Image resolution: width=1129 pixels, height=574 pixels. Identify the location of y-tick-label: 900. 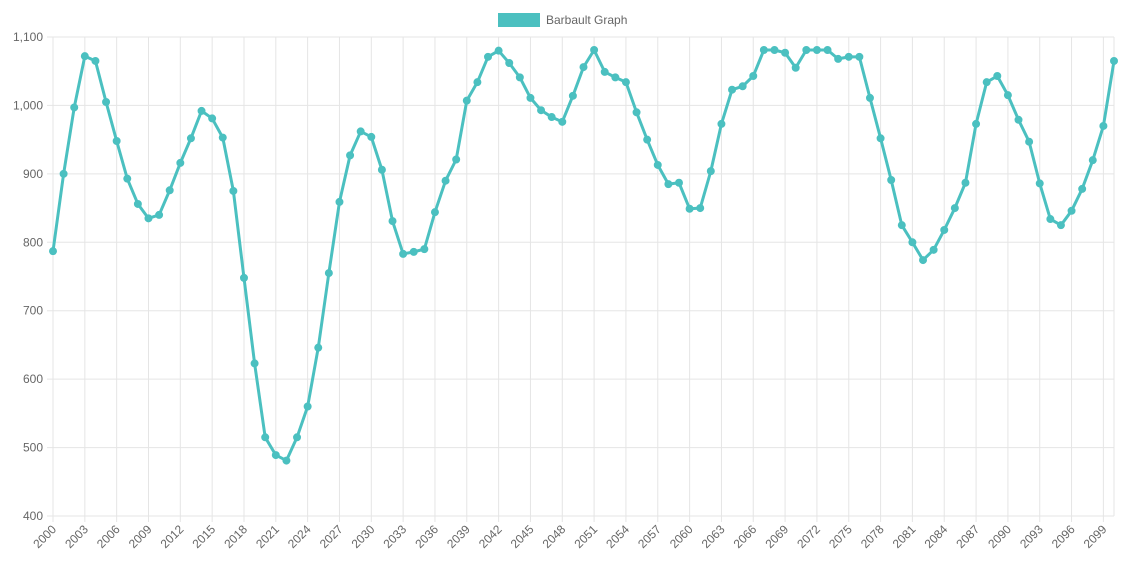
(33, 174).